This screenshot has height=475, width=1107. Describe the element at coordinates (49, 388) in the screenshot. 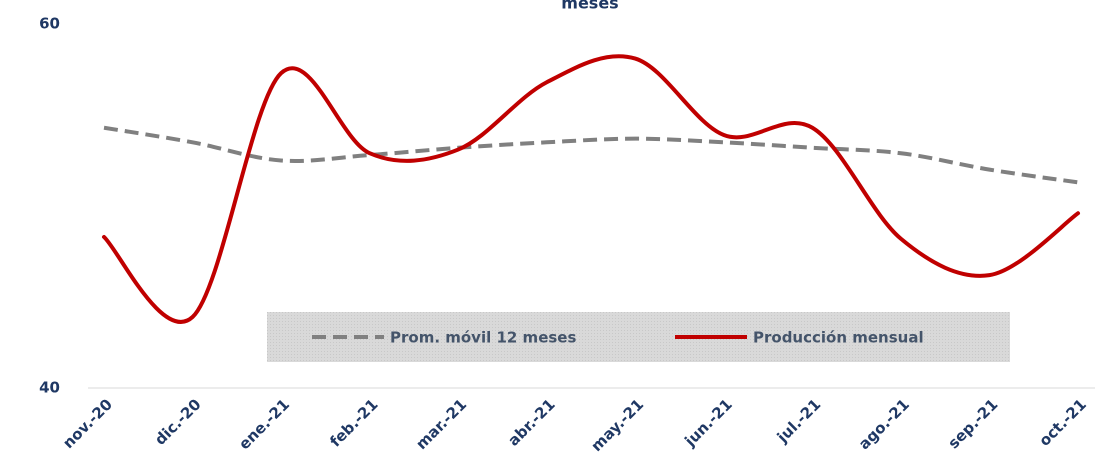

I see `y-tick-label: 40` at that location.